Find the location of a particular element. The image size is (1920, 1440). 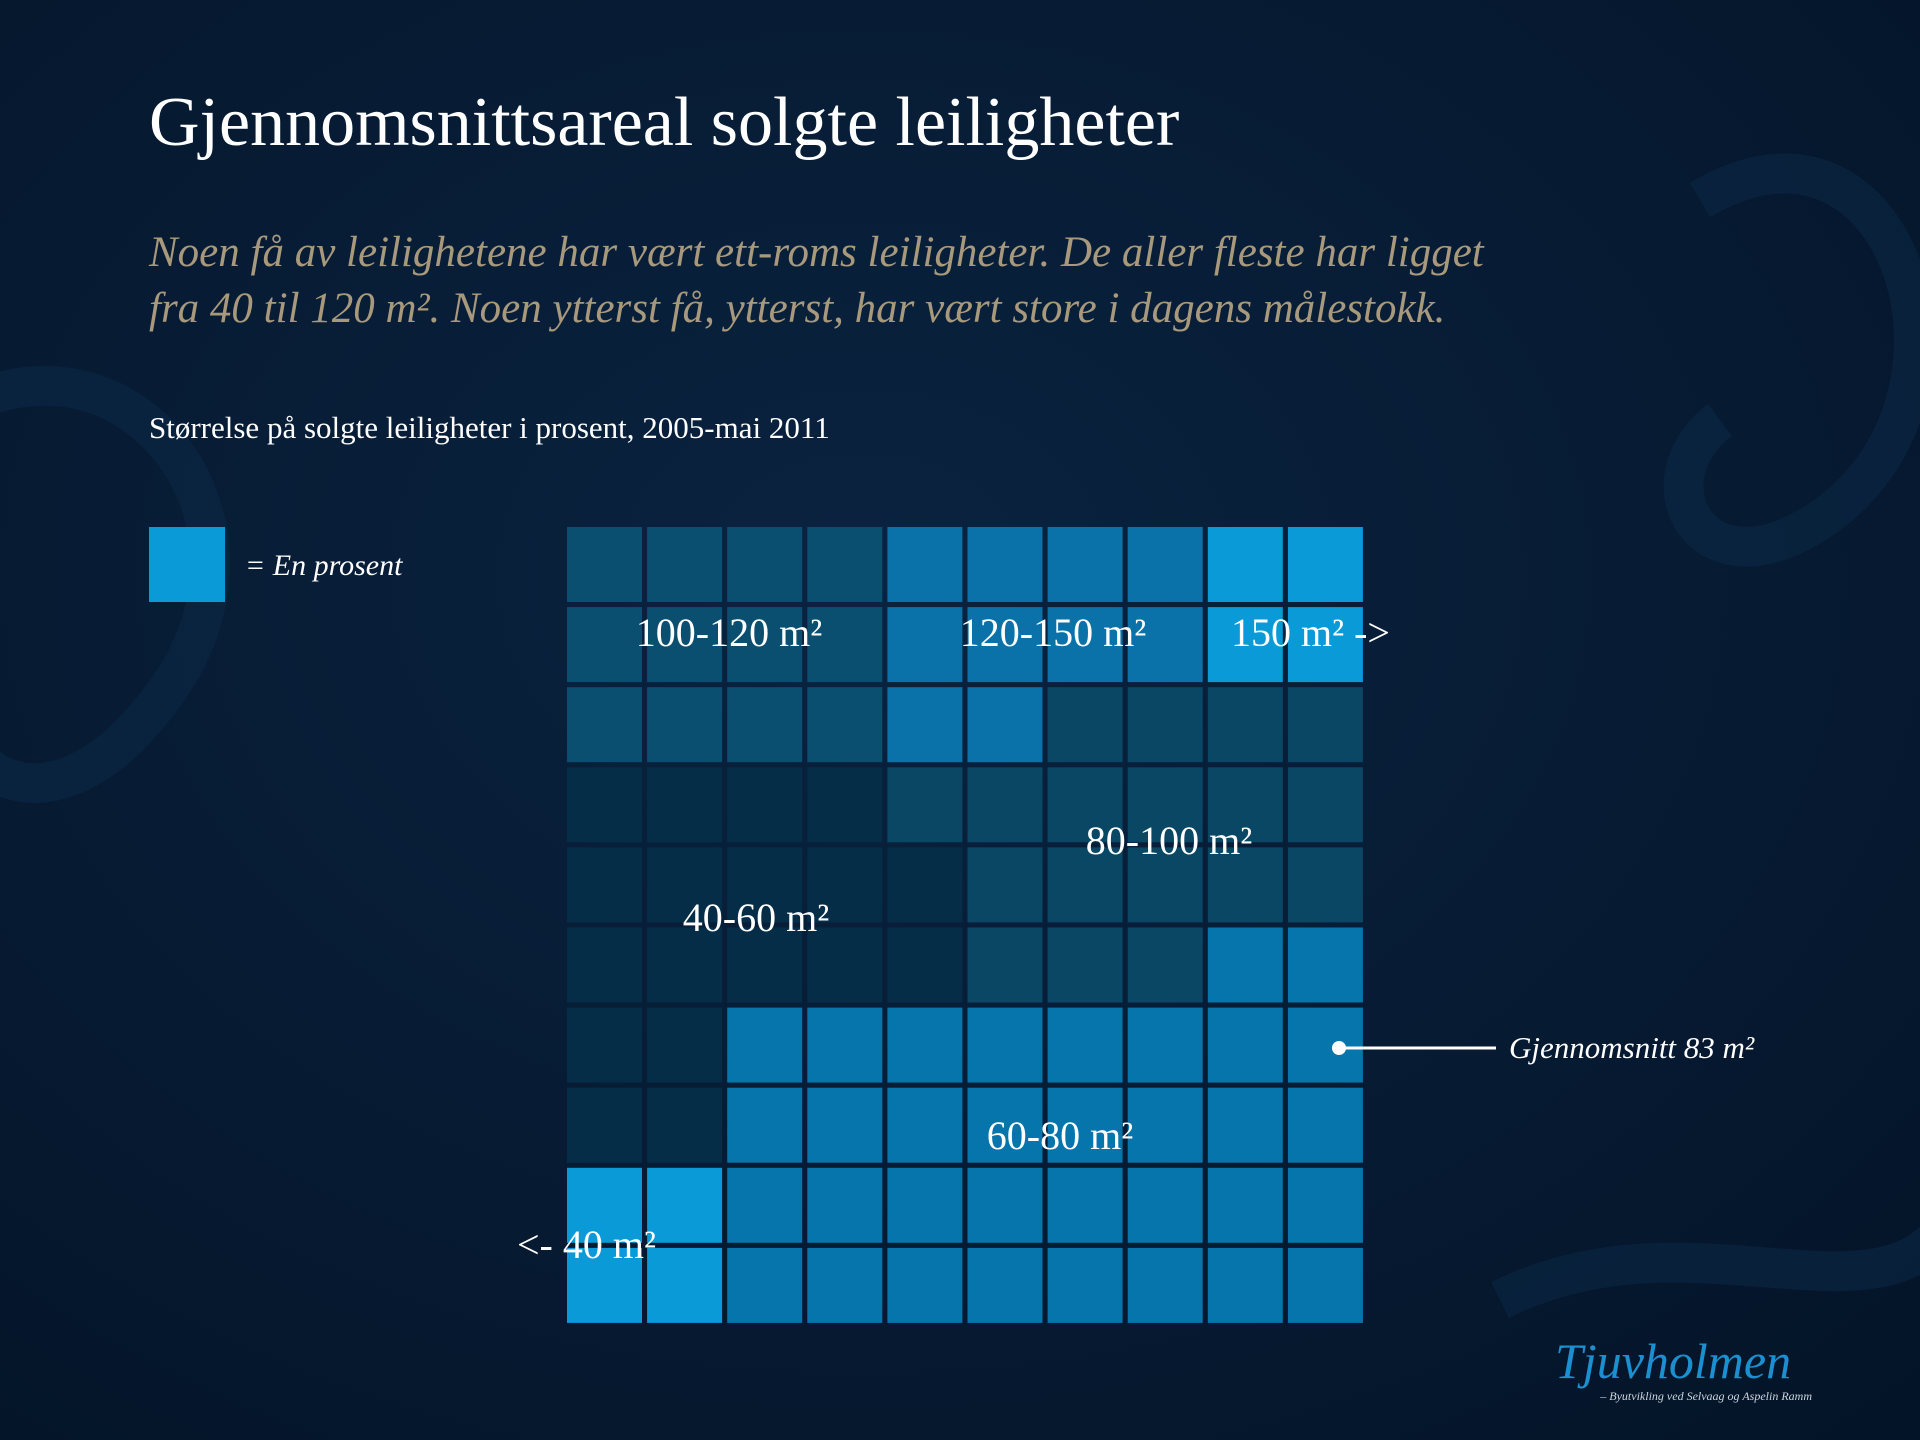

category-label: 40-60 m² is located at coordinates (756, 917).